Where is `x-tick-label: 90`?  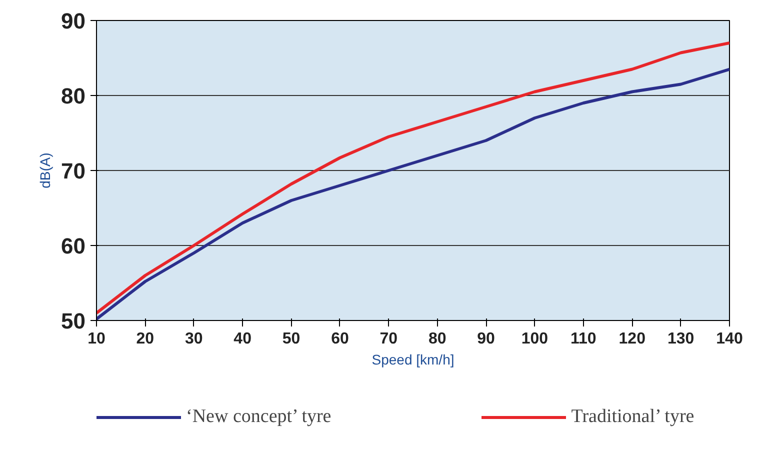 x-tick-label: 90 is located at coordinates (486, 339).